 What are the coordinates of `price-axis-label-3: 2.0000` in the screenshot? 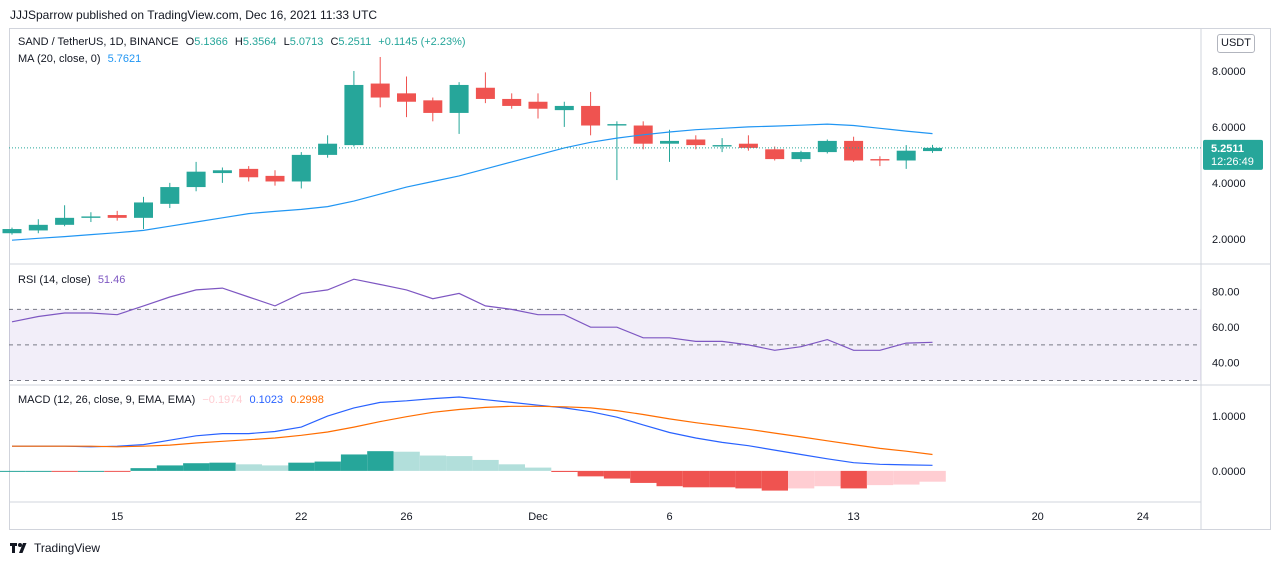 It's located at (1229, 240).